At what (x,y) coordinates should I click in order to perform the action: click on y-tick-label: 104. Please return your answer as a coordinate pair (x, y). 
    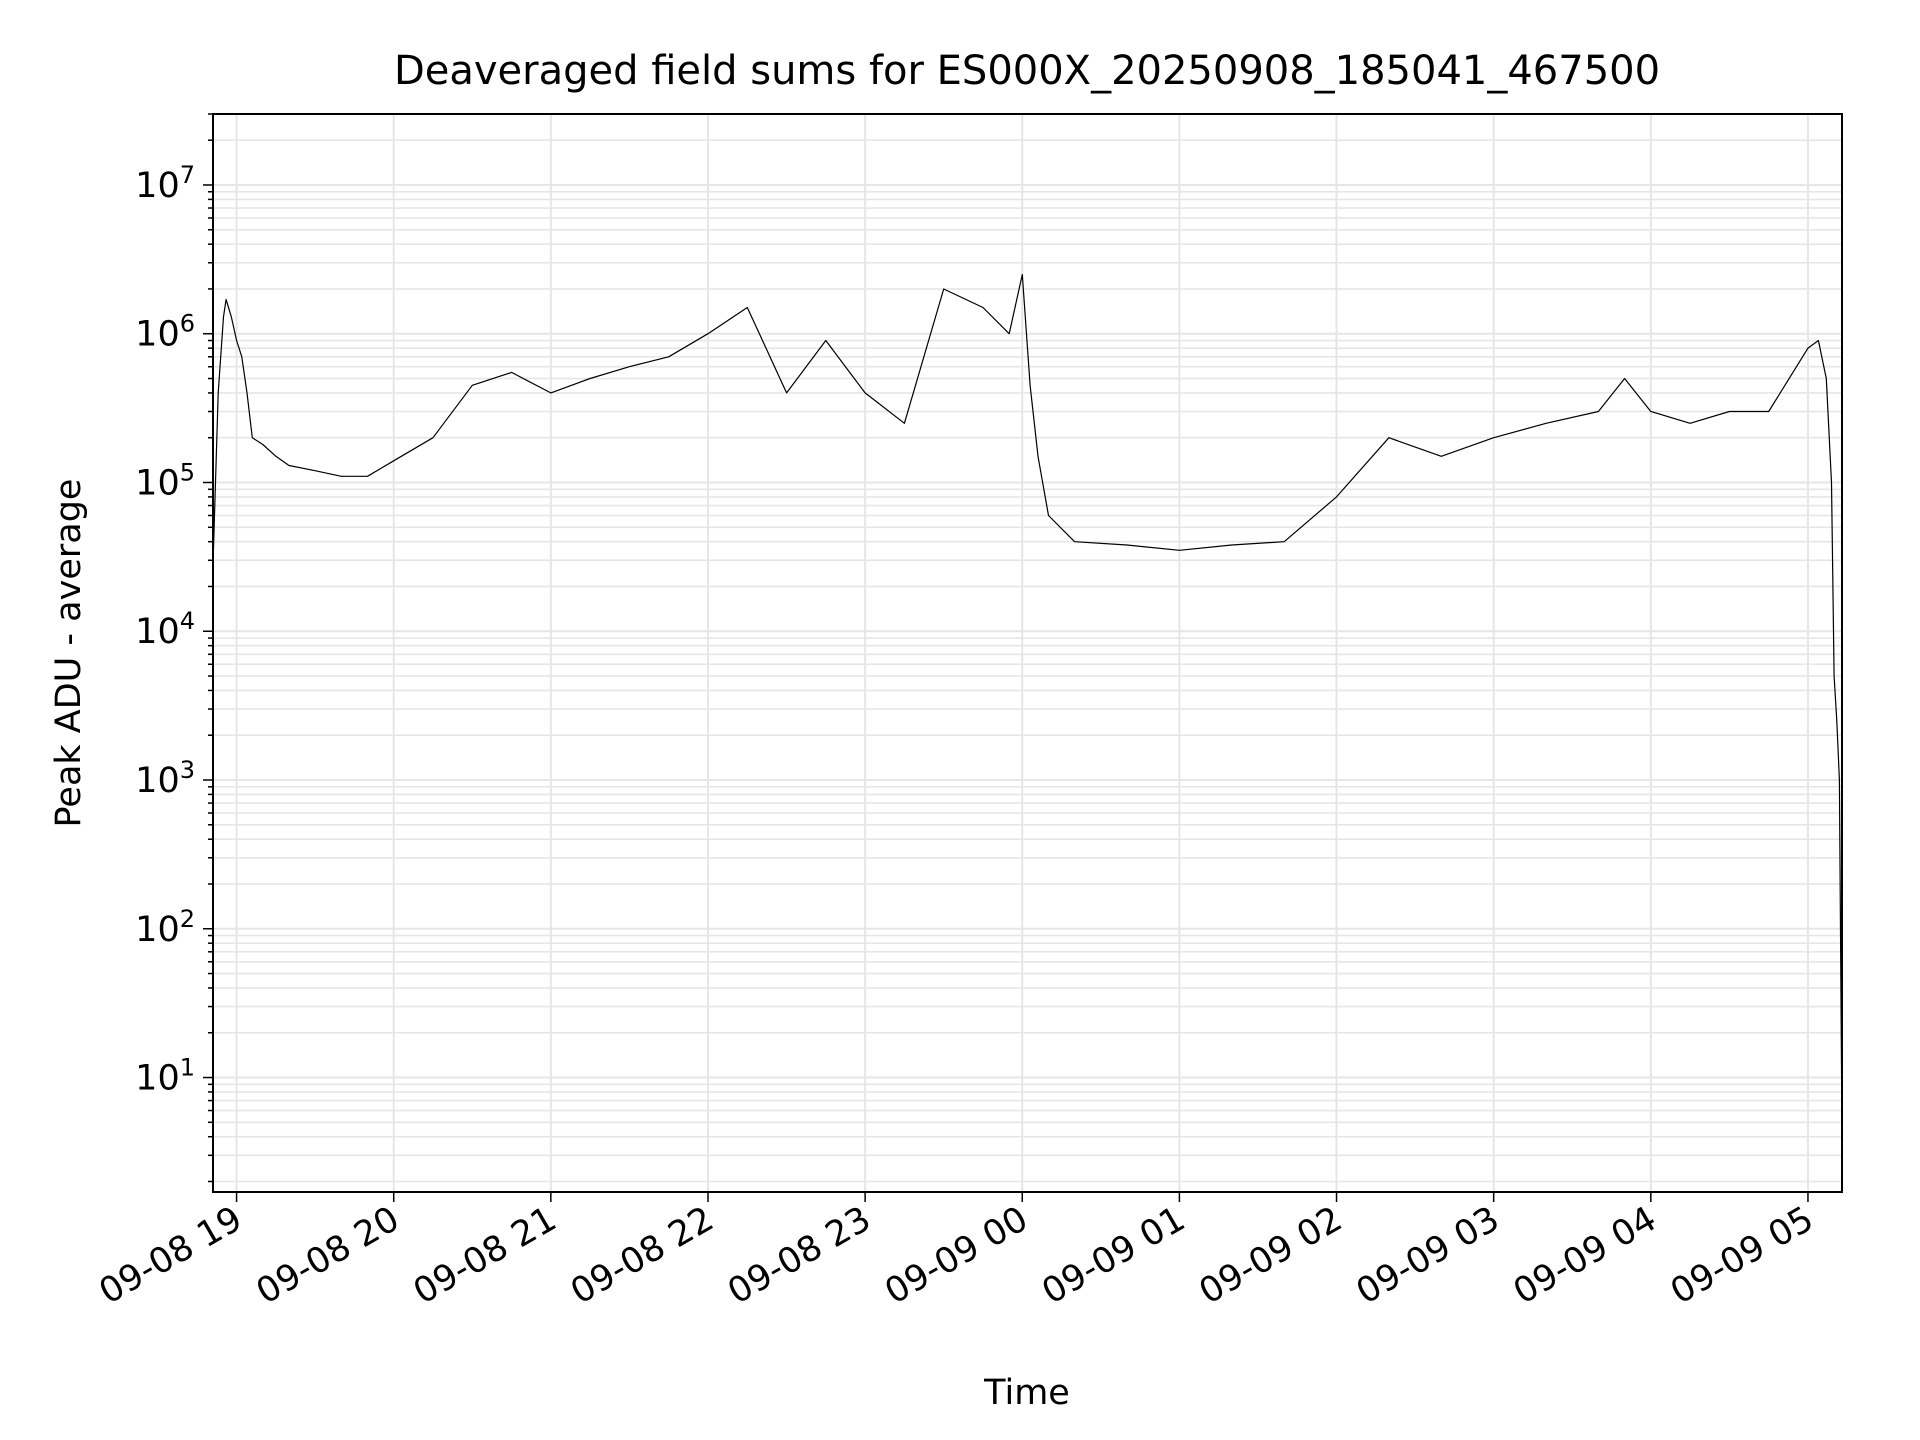
    Looking at the image, I should click on (165, 629).